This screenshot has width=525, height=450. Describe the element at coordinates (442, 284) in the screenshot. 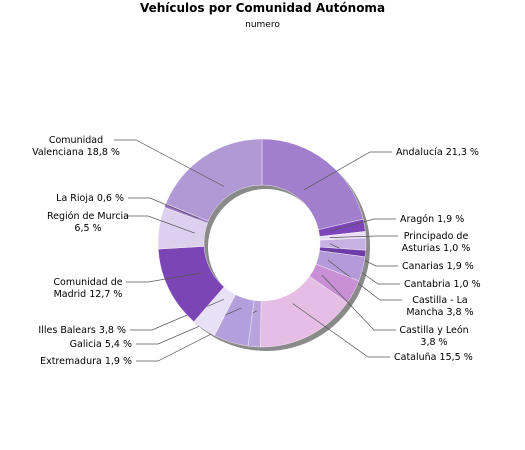

I see `slice-label: Cantabria 1,0 %` at that location.